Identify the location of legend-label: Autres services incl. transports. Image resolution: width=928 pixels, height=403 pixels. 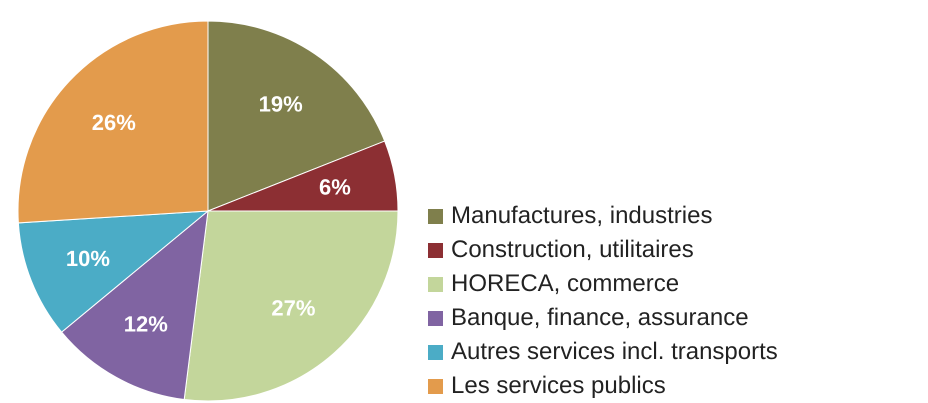
(614, 352).